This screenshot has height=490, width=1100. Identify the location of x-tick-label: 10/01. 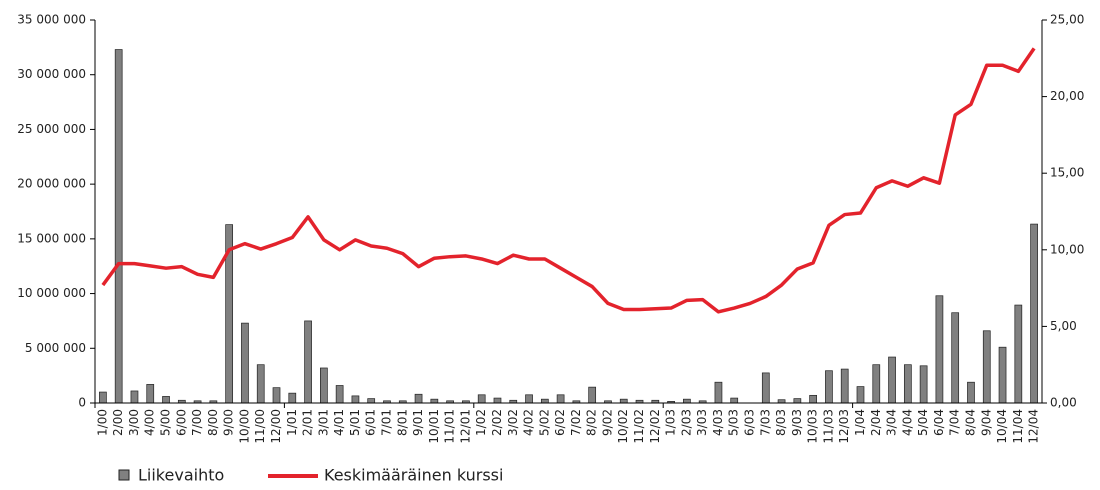
(434, 426).